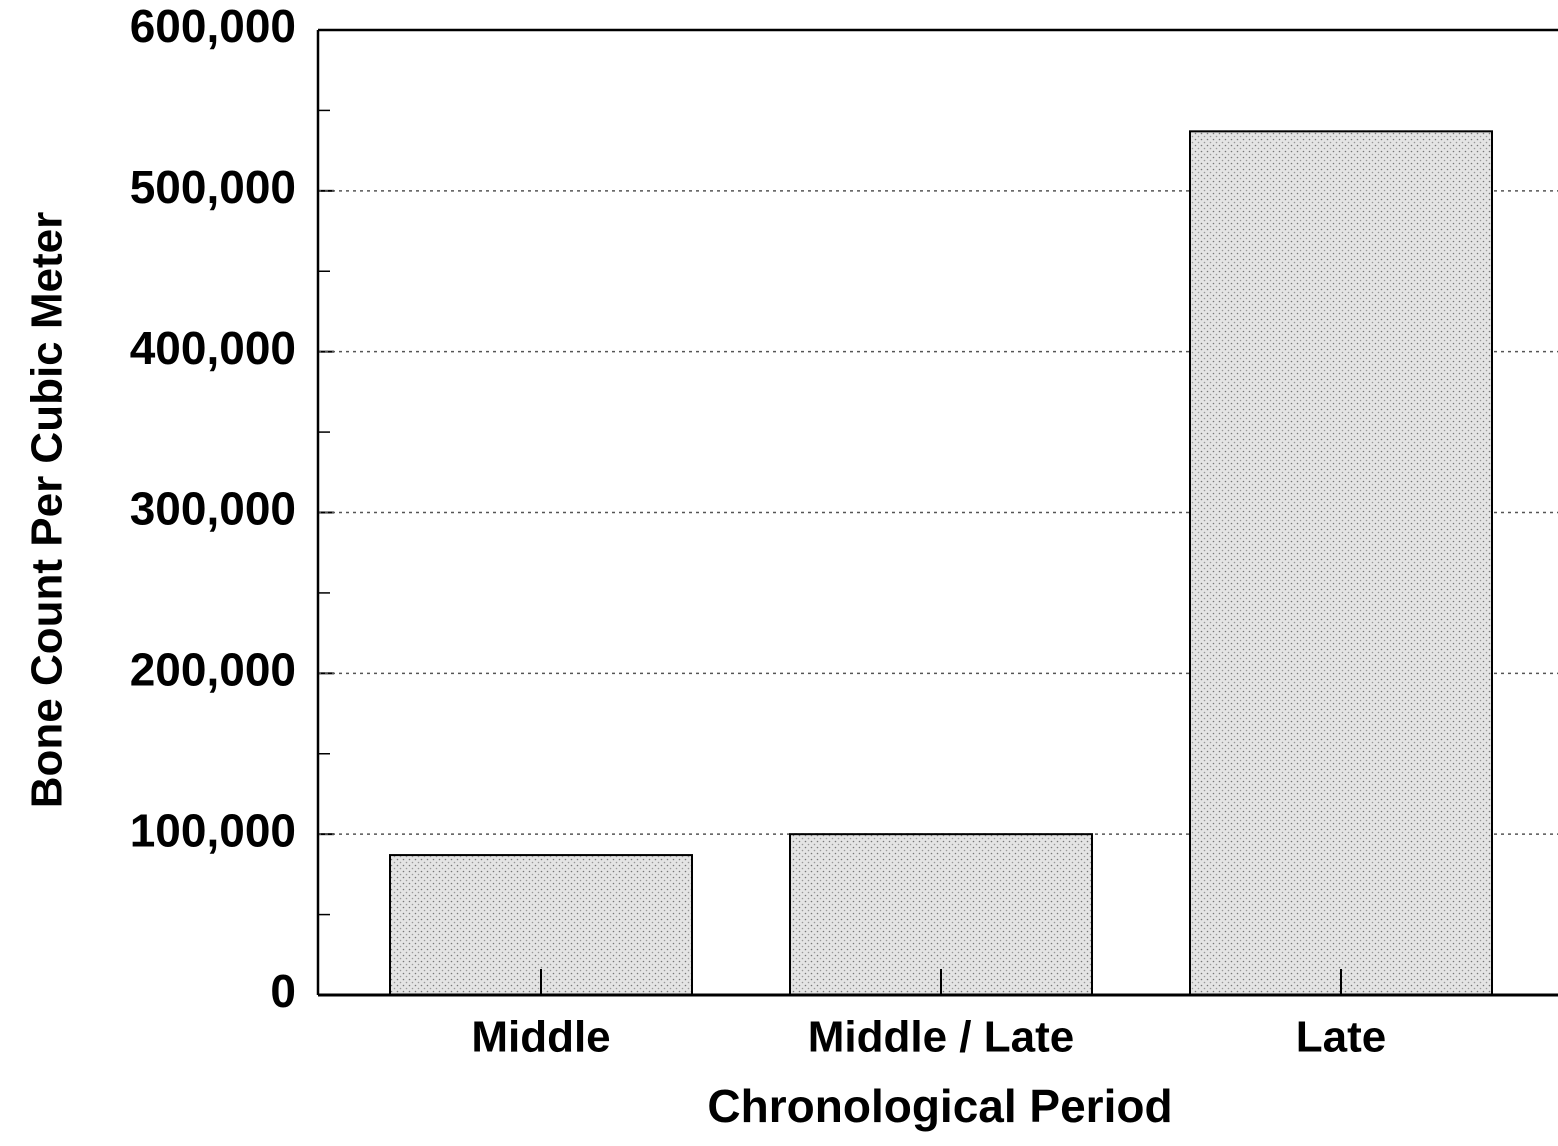  I want to click on y-tick-label: 200,000, so click(213, 669).